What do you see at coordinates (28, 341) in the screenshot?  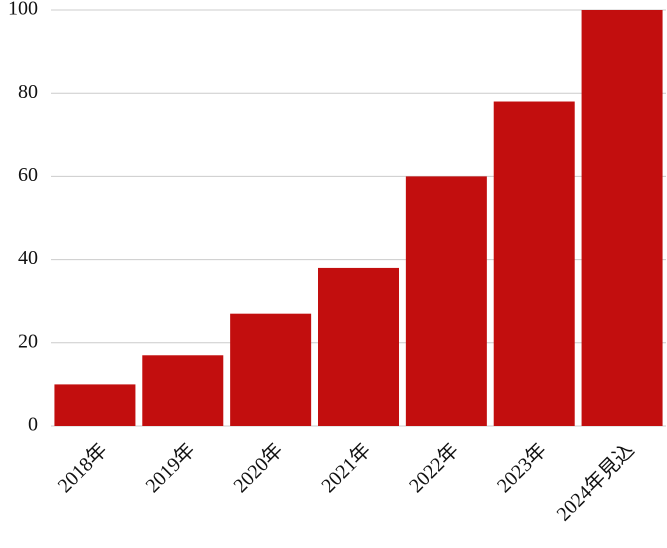 I see `y-tick-label: 20` at bounding box center [28, 341].